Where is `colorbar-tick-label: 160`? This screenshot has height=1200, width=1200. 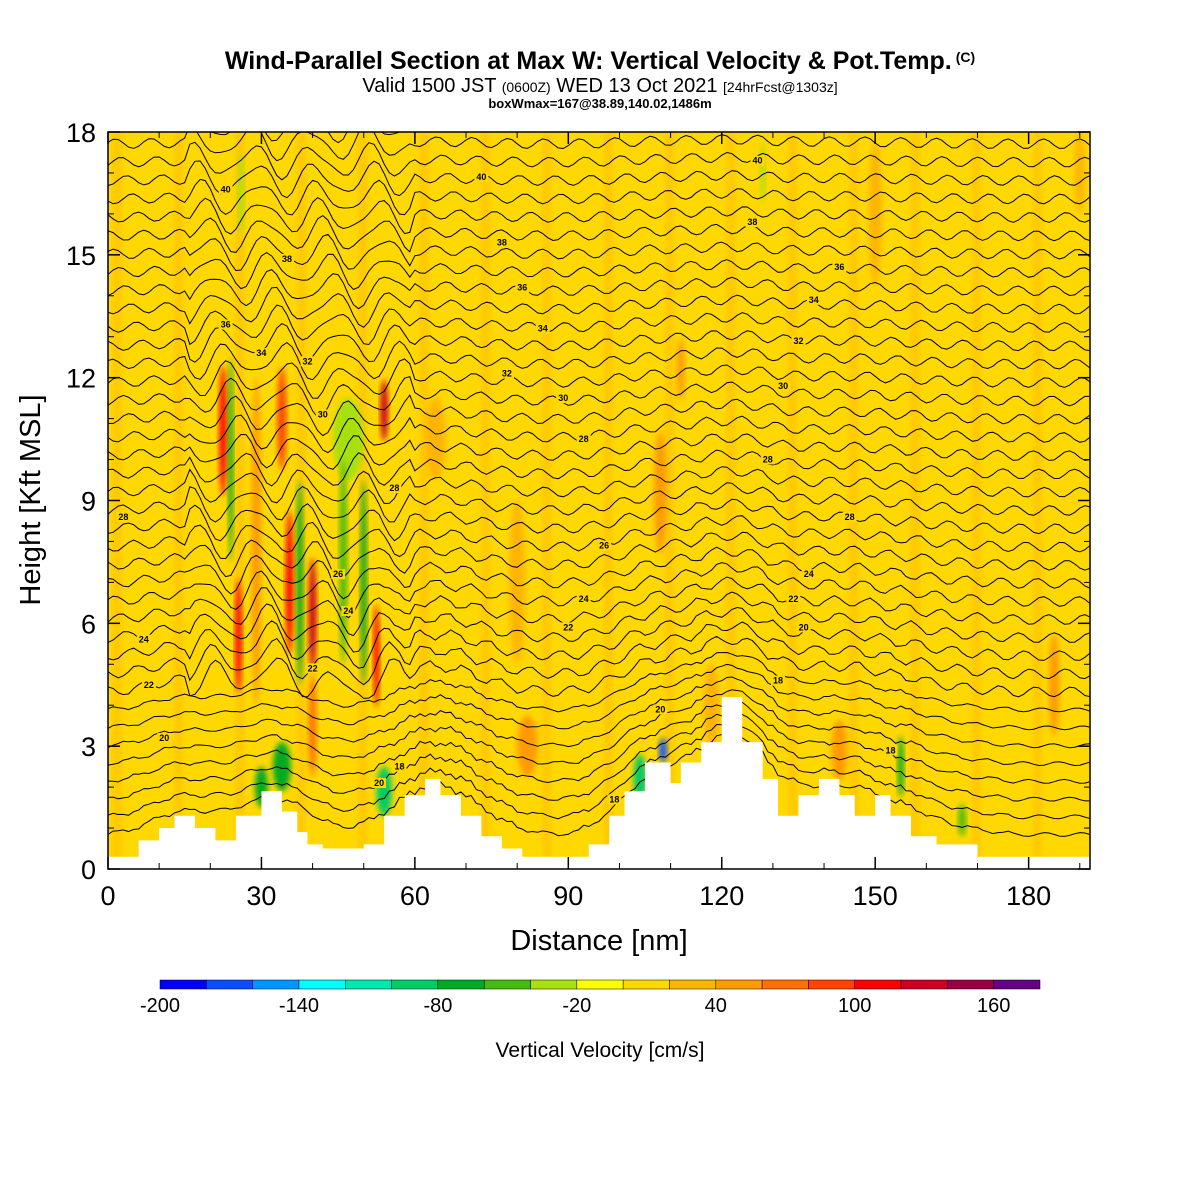 colorbar-tick-label: 160 is located at coordinates (993, 1006).